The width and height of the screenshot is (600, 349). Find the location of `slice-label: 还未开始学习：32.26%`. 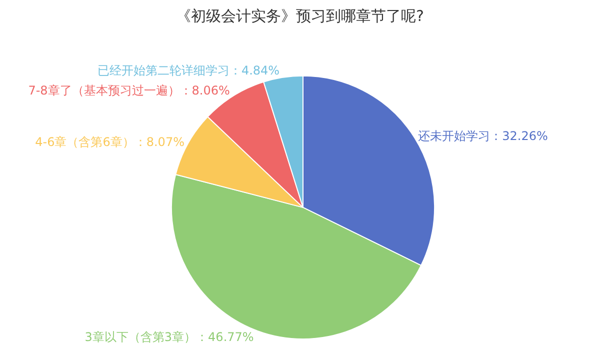

slice-label: 还未开始学习：32.26% is located at coordinates (483, 135).